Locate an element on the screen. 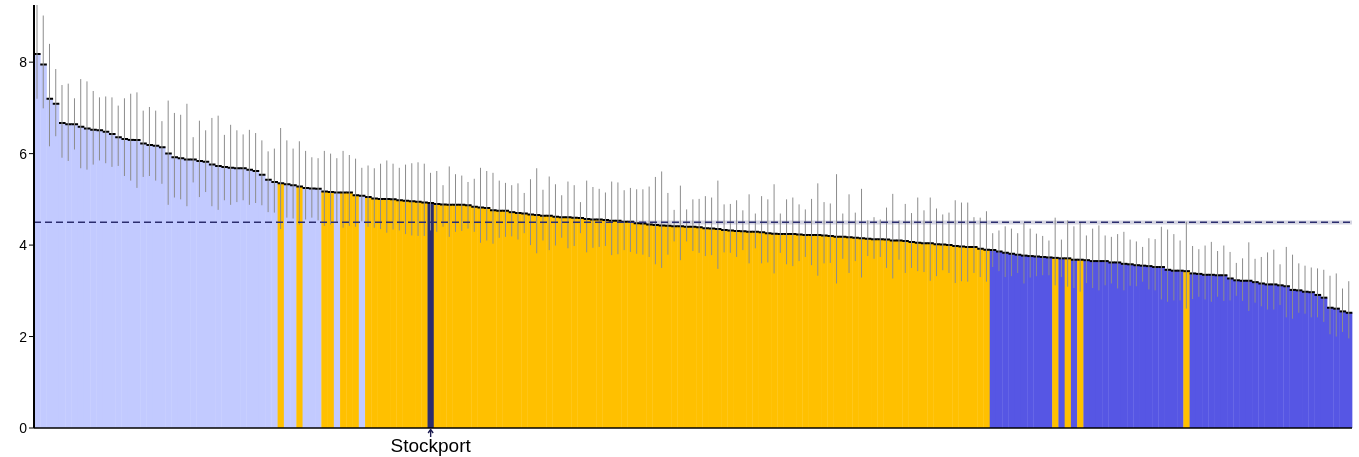 This screenshot has height=457, width=1359. y-tick-label: 2 is located at coordinates (23, 336).